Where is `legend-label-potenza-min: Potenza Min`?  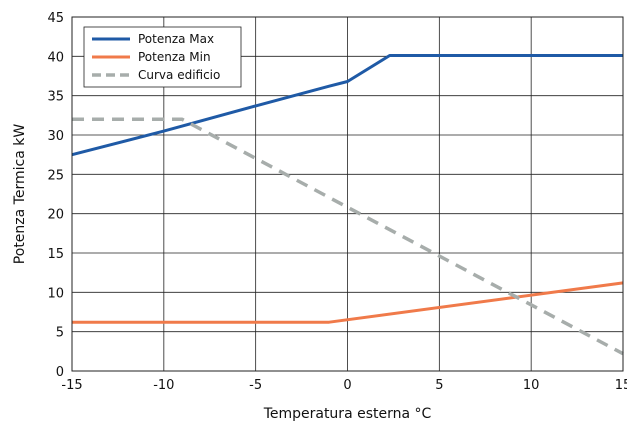
legend-label-potenza-min: Potenza Min is located at coordinates (174, 57).